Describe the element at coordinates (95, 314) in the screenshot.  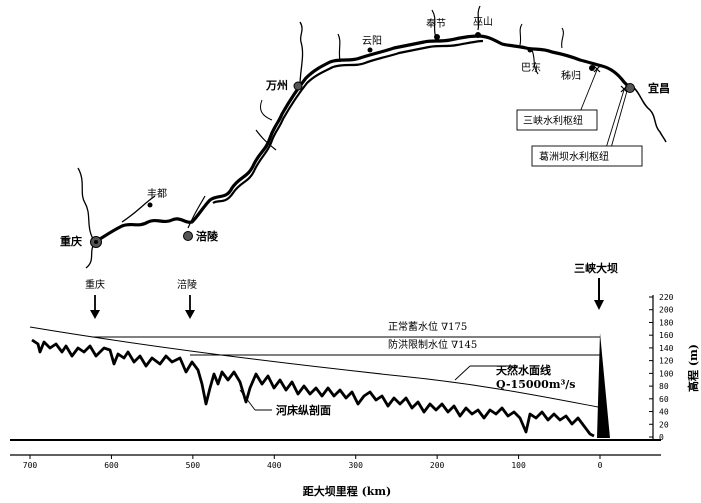
I see `marker-arrow-chongqing` at that location.